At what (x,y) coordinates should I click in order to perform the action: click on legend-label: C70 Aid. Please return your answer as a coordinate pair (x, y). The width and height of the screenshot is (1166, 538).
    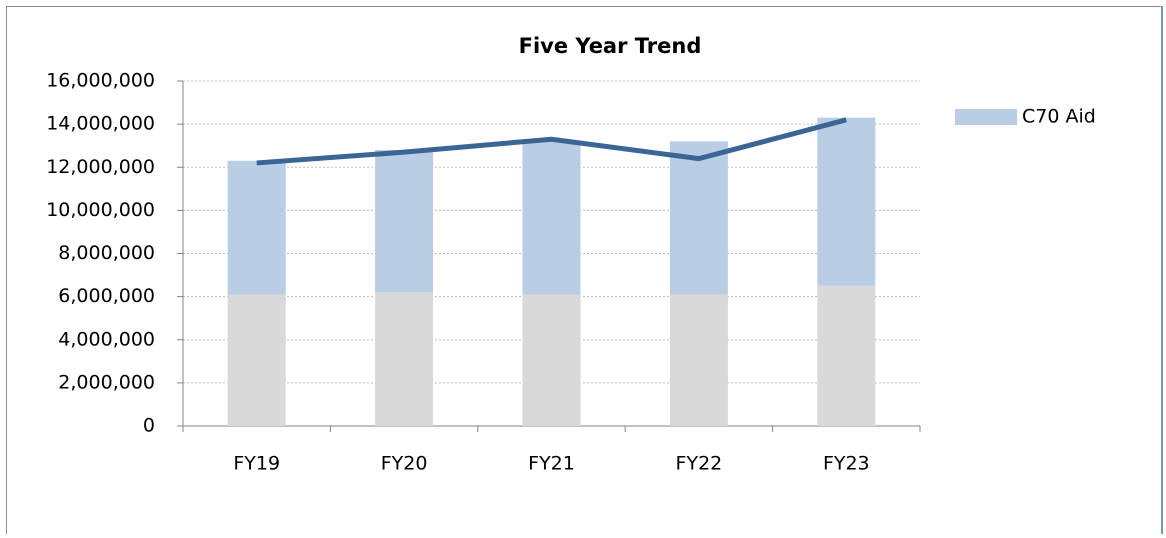
    Looking at the image, I should click on (1059, 117).